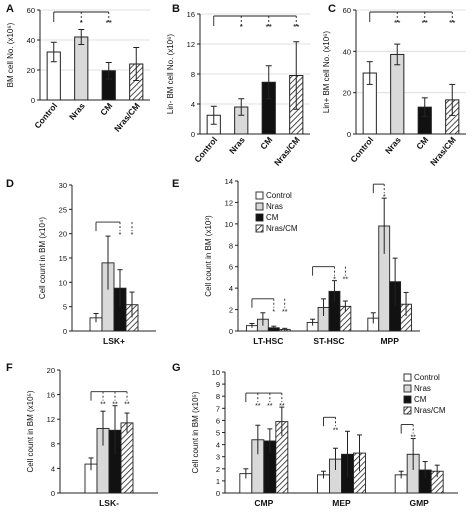  Describe the element at coordinates (10, 9) in the screenshot. I see `panel-letter: A` at that location.